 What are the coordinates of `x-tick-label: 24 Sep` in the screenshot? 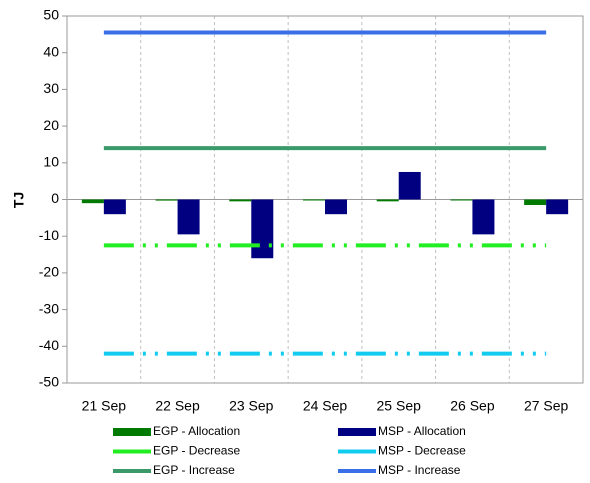 It's located at (325, 406).